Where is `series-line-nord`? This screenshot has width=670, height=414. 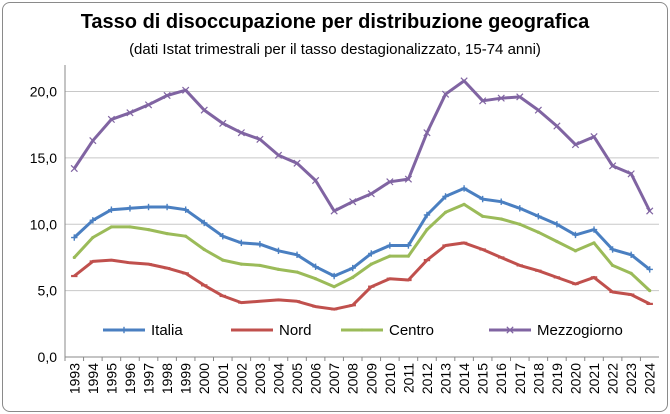 series-line-nord is located at coordinates (362, 276).